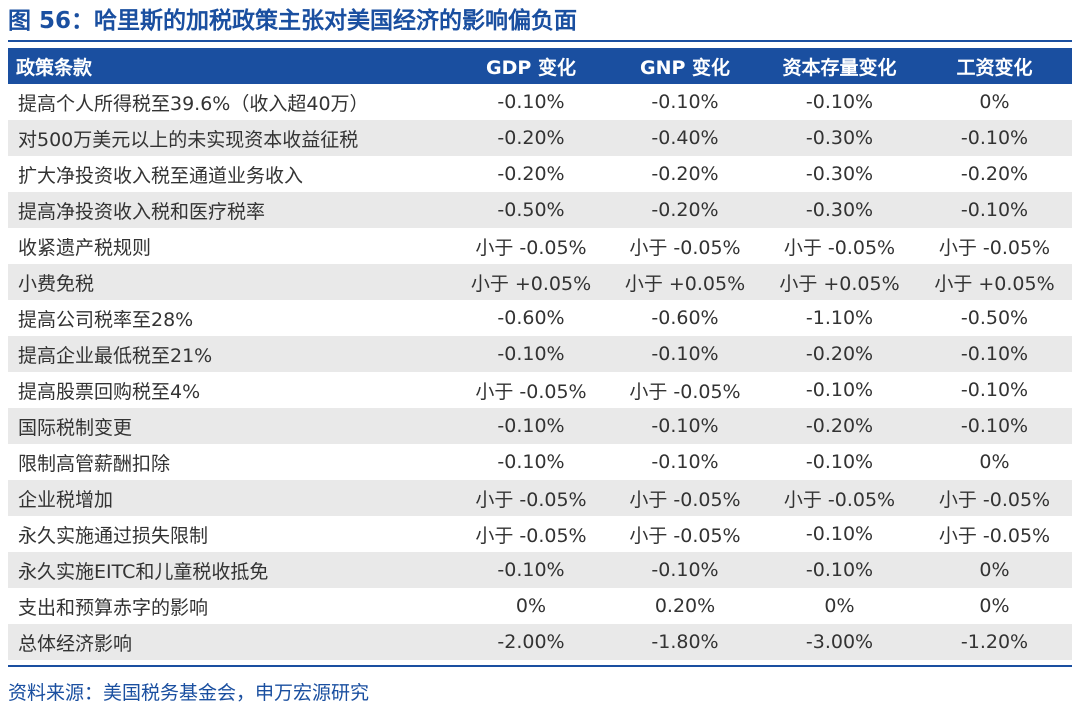 Image resolution: width=1080 pixels, height=716 pixels. Describe the element at coordinates (839, 282) in the screenshot. I see `capital-cell: 小于 +0.05%` at that location.